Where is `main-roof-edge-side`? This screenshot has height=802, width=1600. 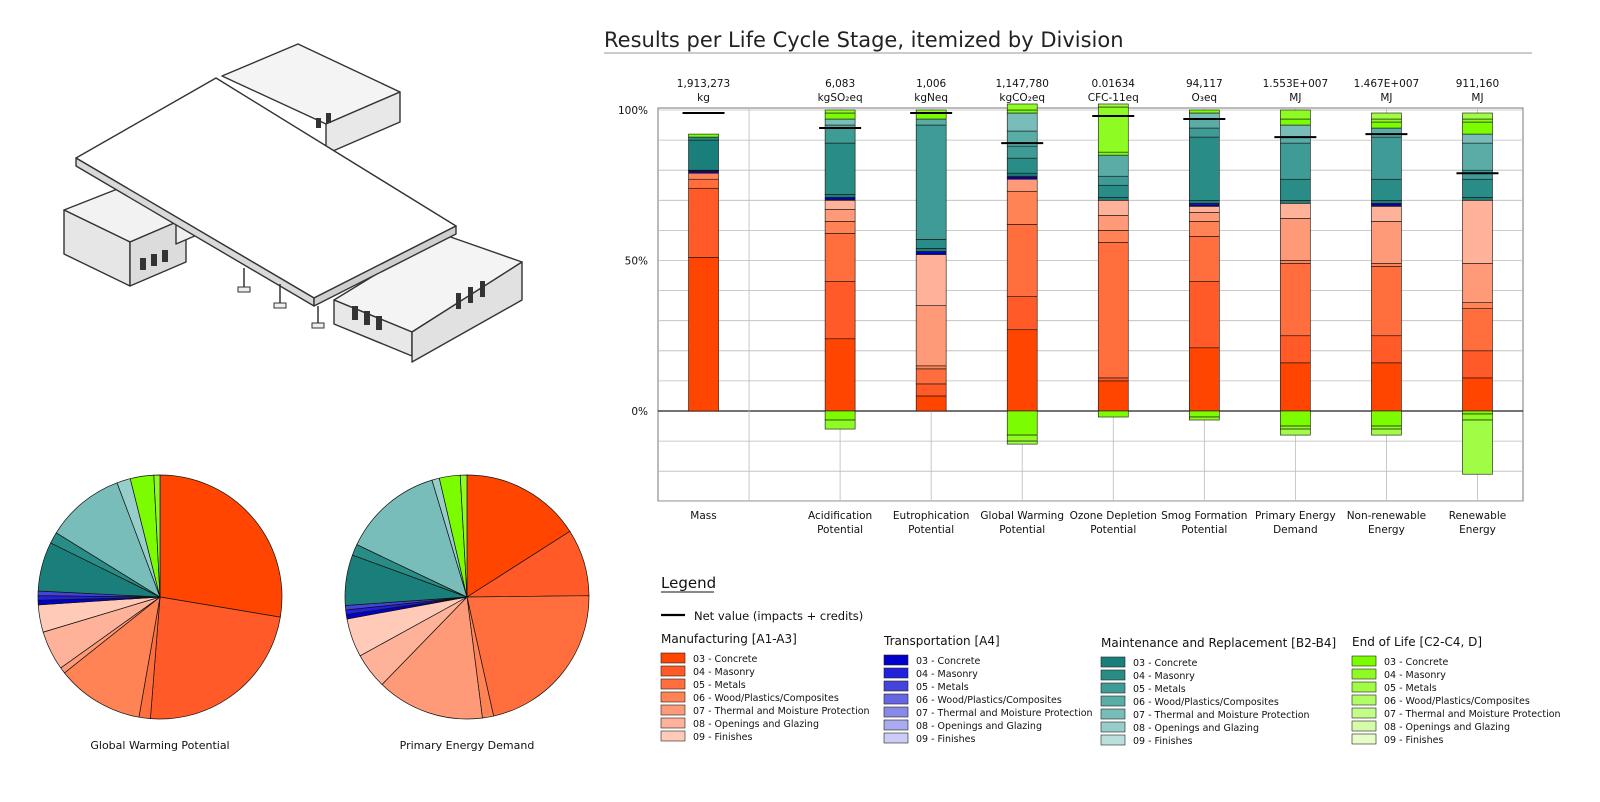 main-roof-edge-side is located at coordinates (385, 266).